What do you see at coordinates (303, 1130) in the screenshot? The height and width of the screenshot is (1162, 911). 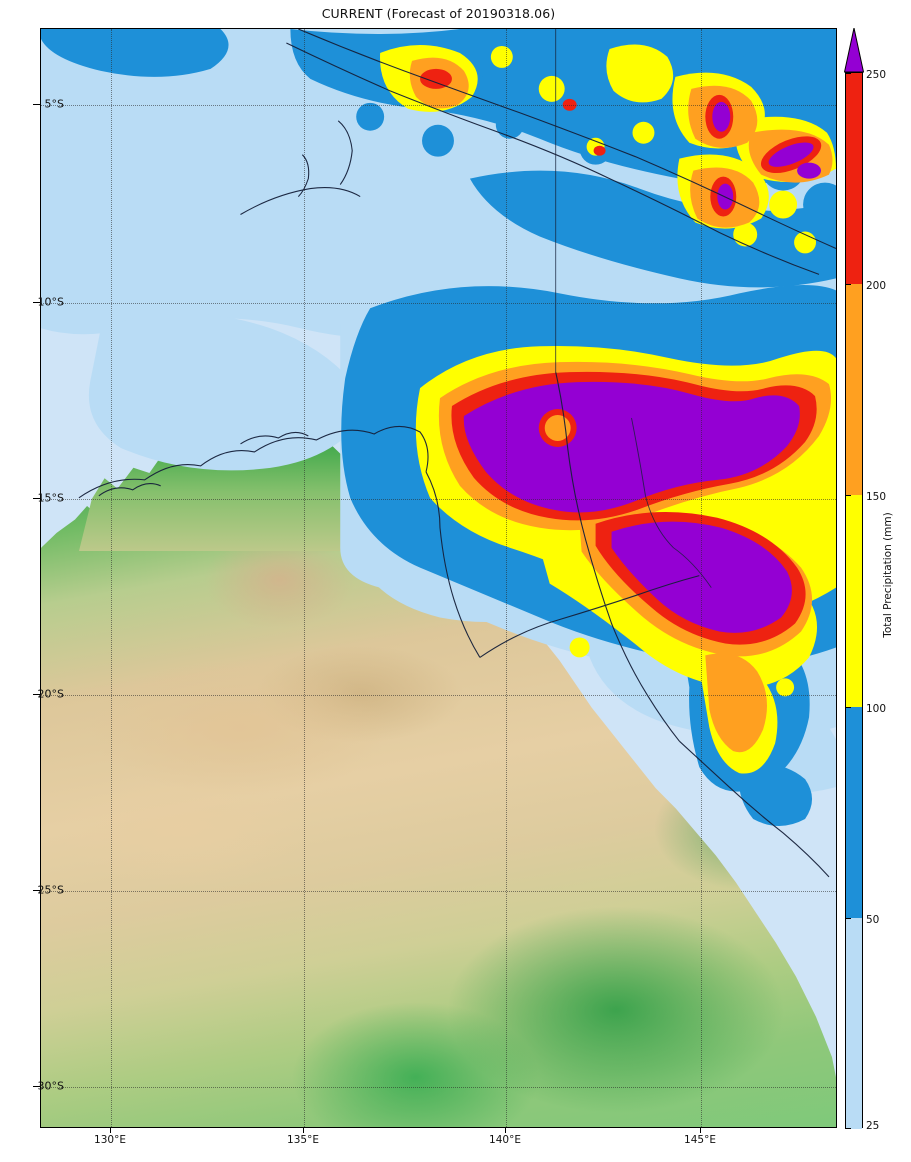 I see `xtick-135E` at bounding box center [303, 1130].